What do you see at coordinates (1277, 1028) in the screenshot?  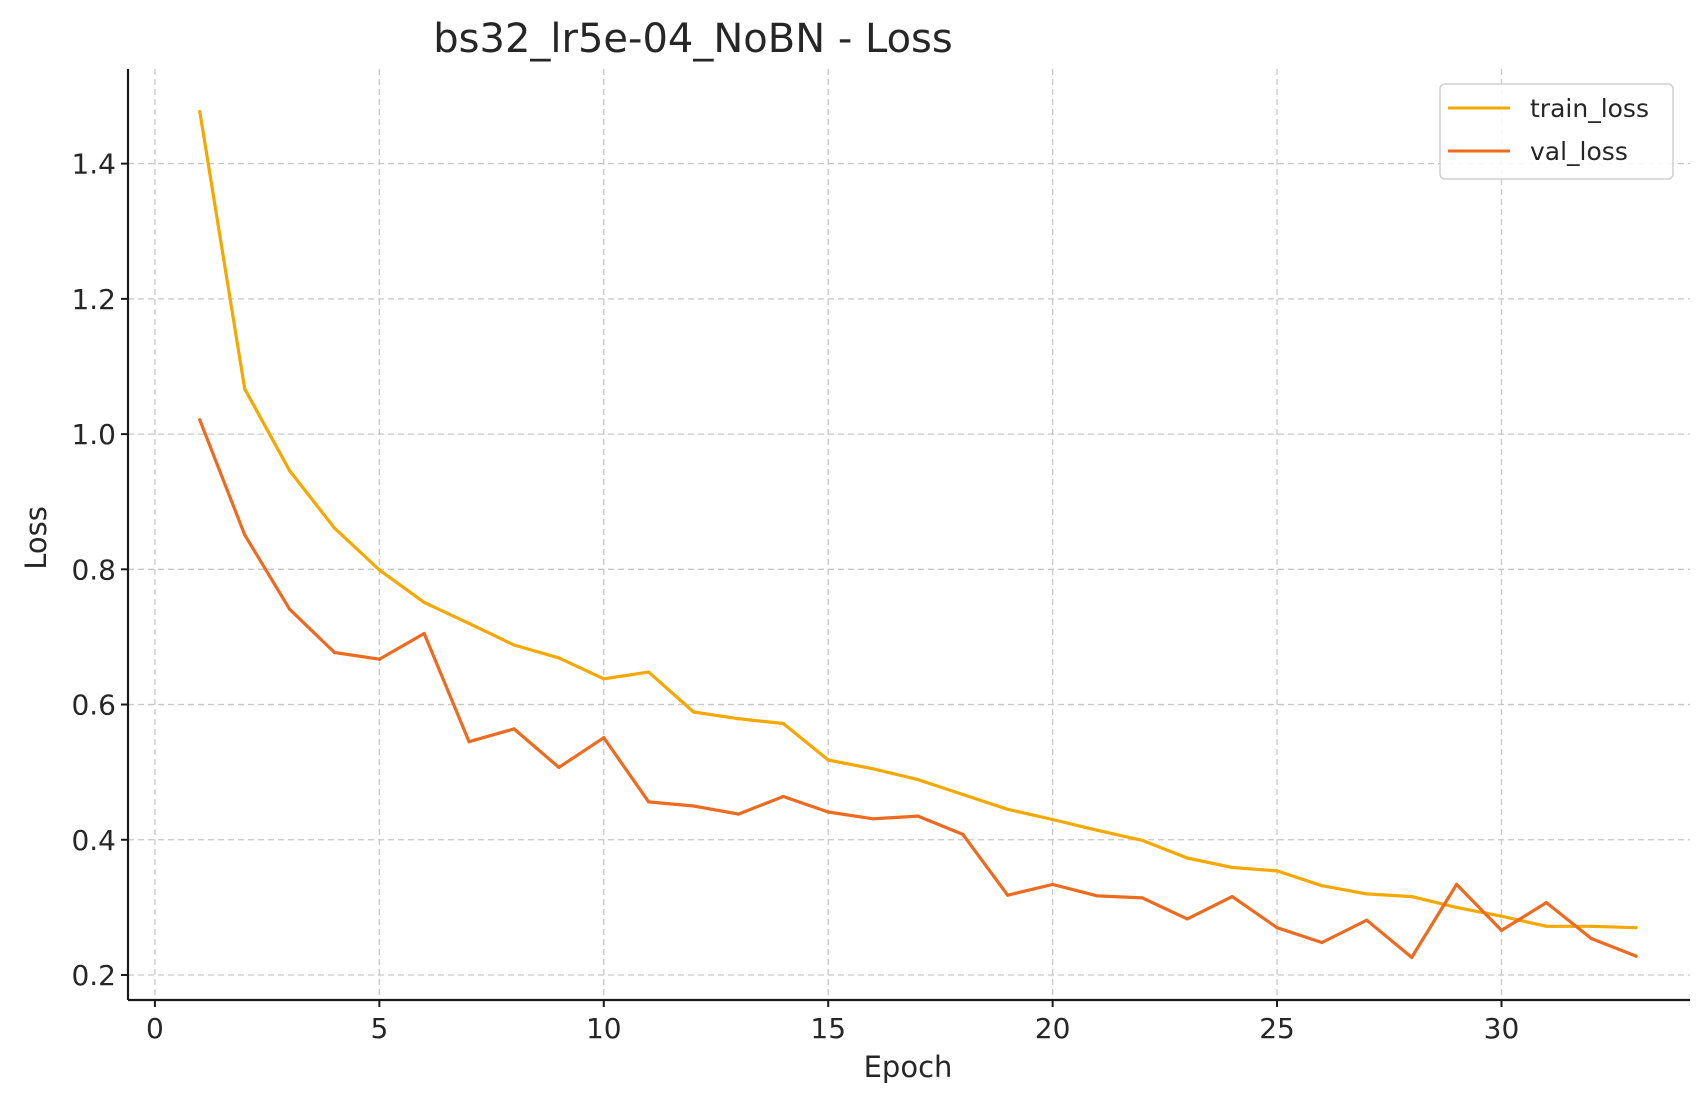 I see `x-tick-label: 25` at bounding box center [1277, 1028].